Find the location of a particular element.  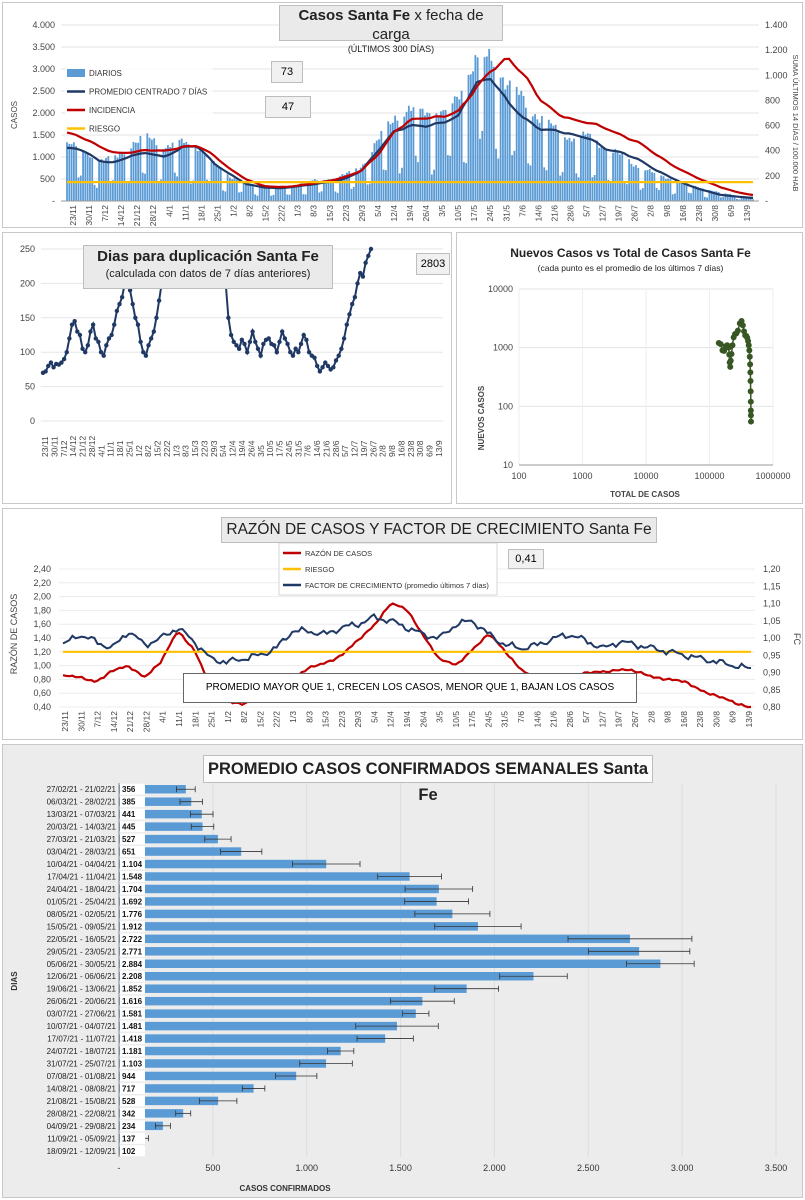

x-tick-label: 11/1 is located at coordinates (111, 449).